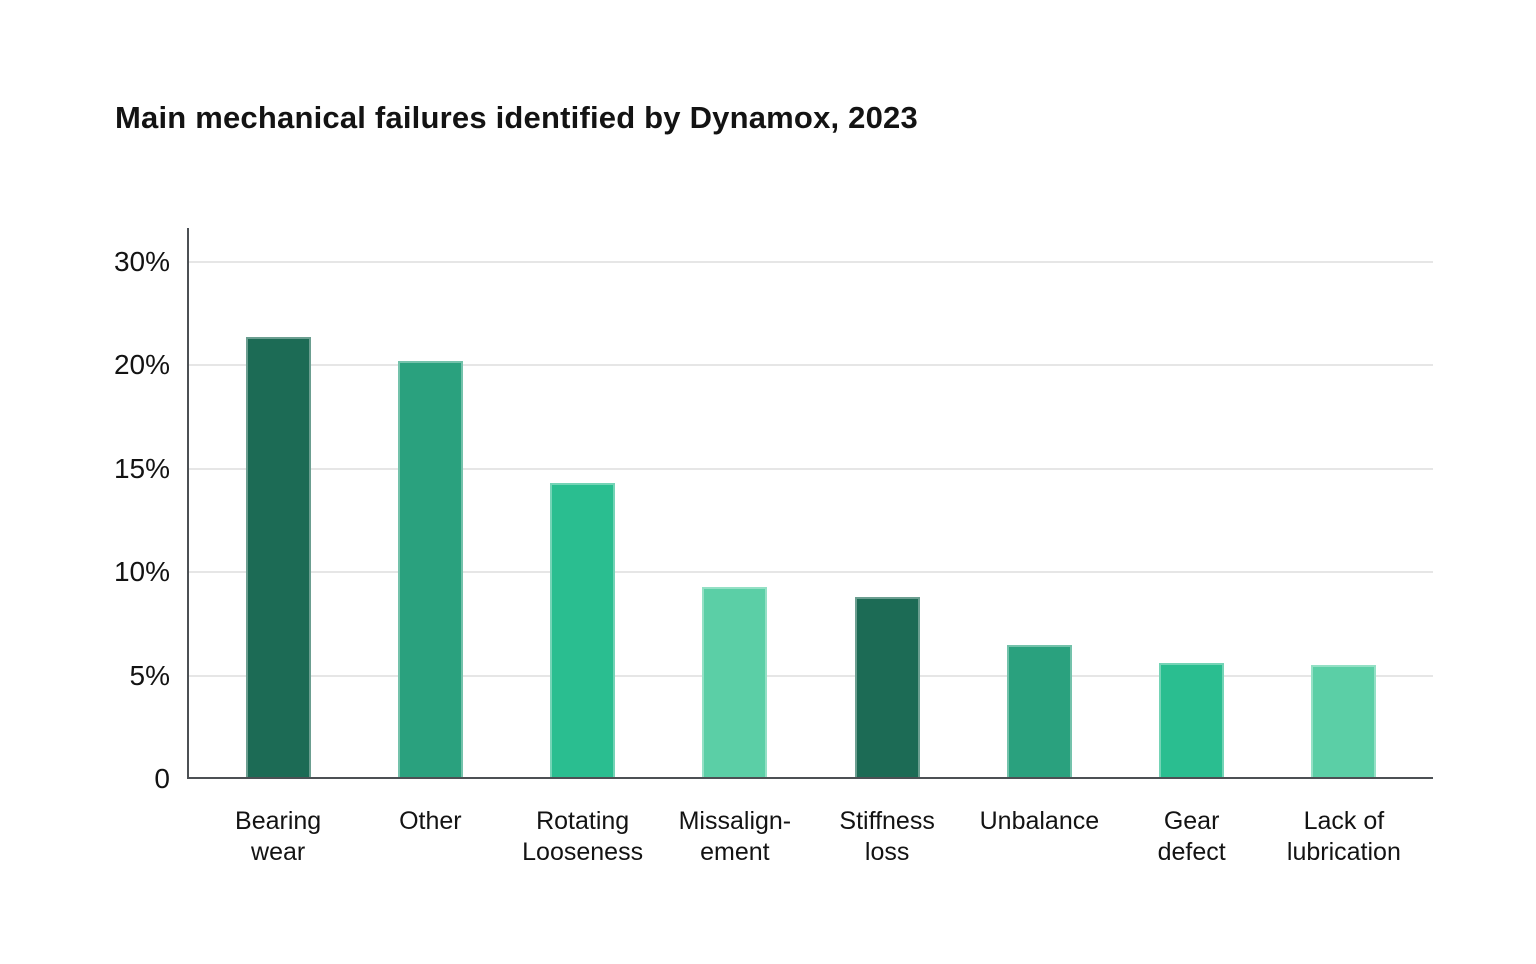 Image resolution: width=1536 pixels, height=964 pixels. I want to click on x-axis-label-gear-defect: Gear defect, so click(1191, 836).